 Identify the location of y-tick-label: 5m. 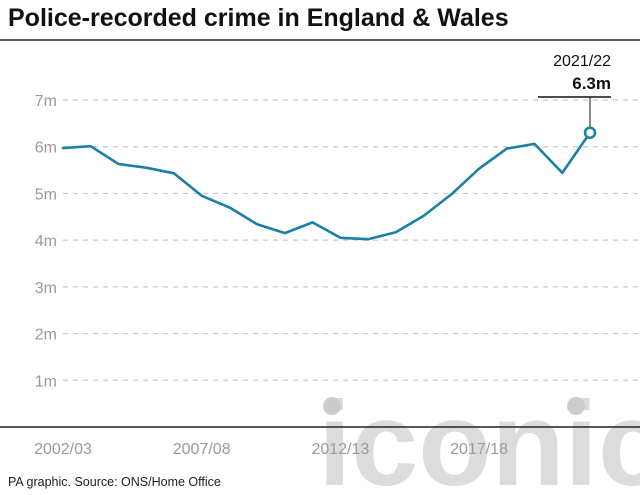
(46, 194).